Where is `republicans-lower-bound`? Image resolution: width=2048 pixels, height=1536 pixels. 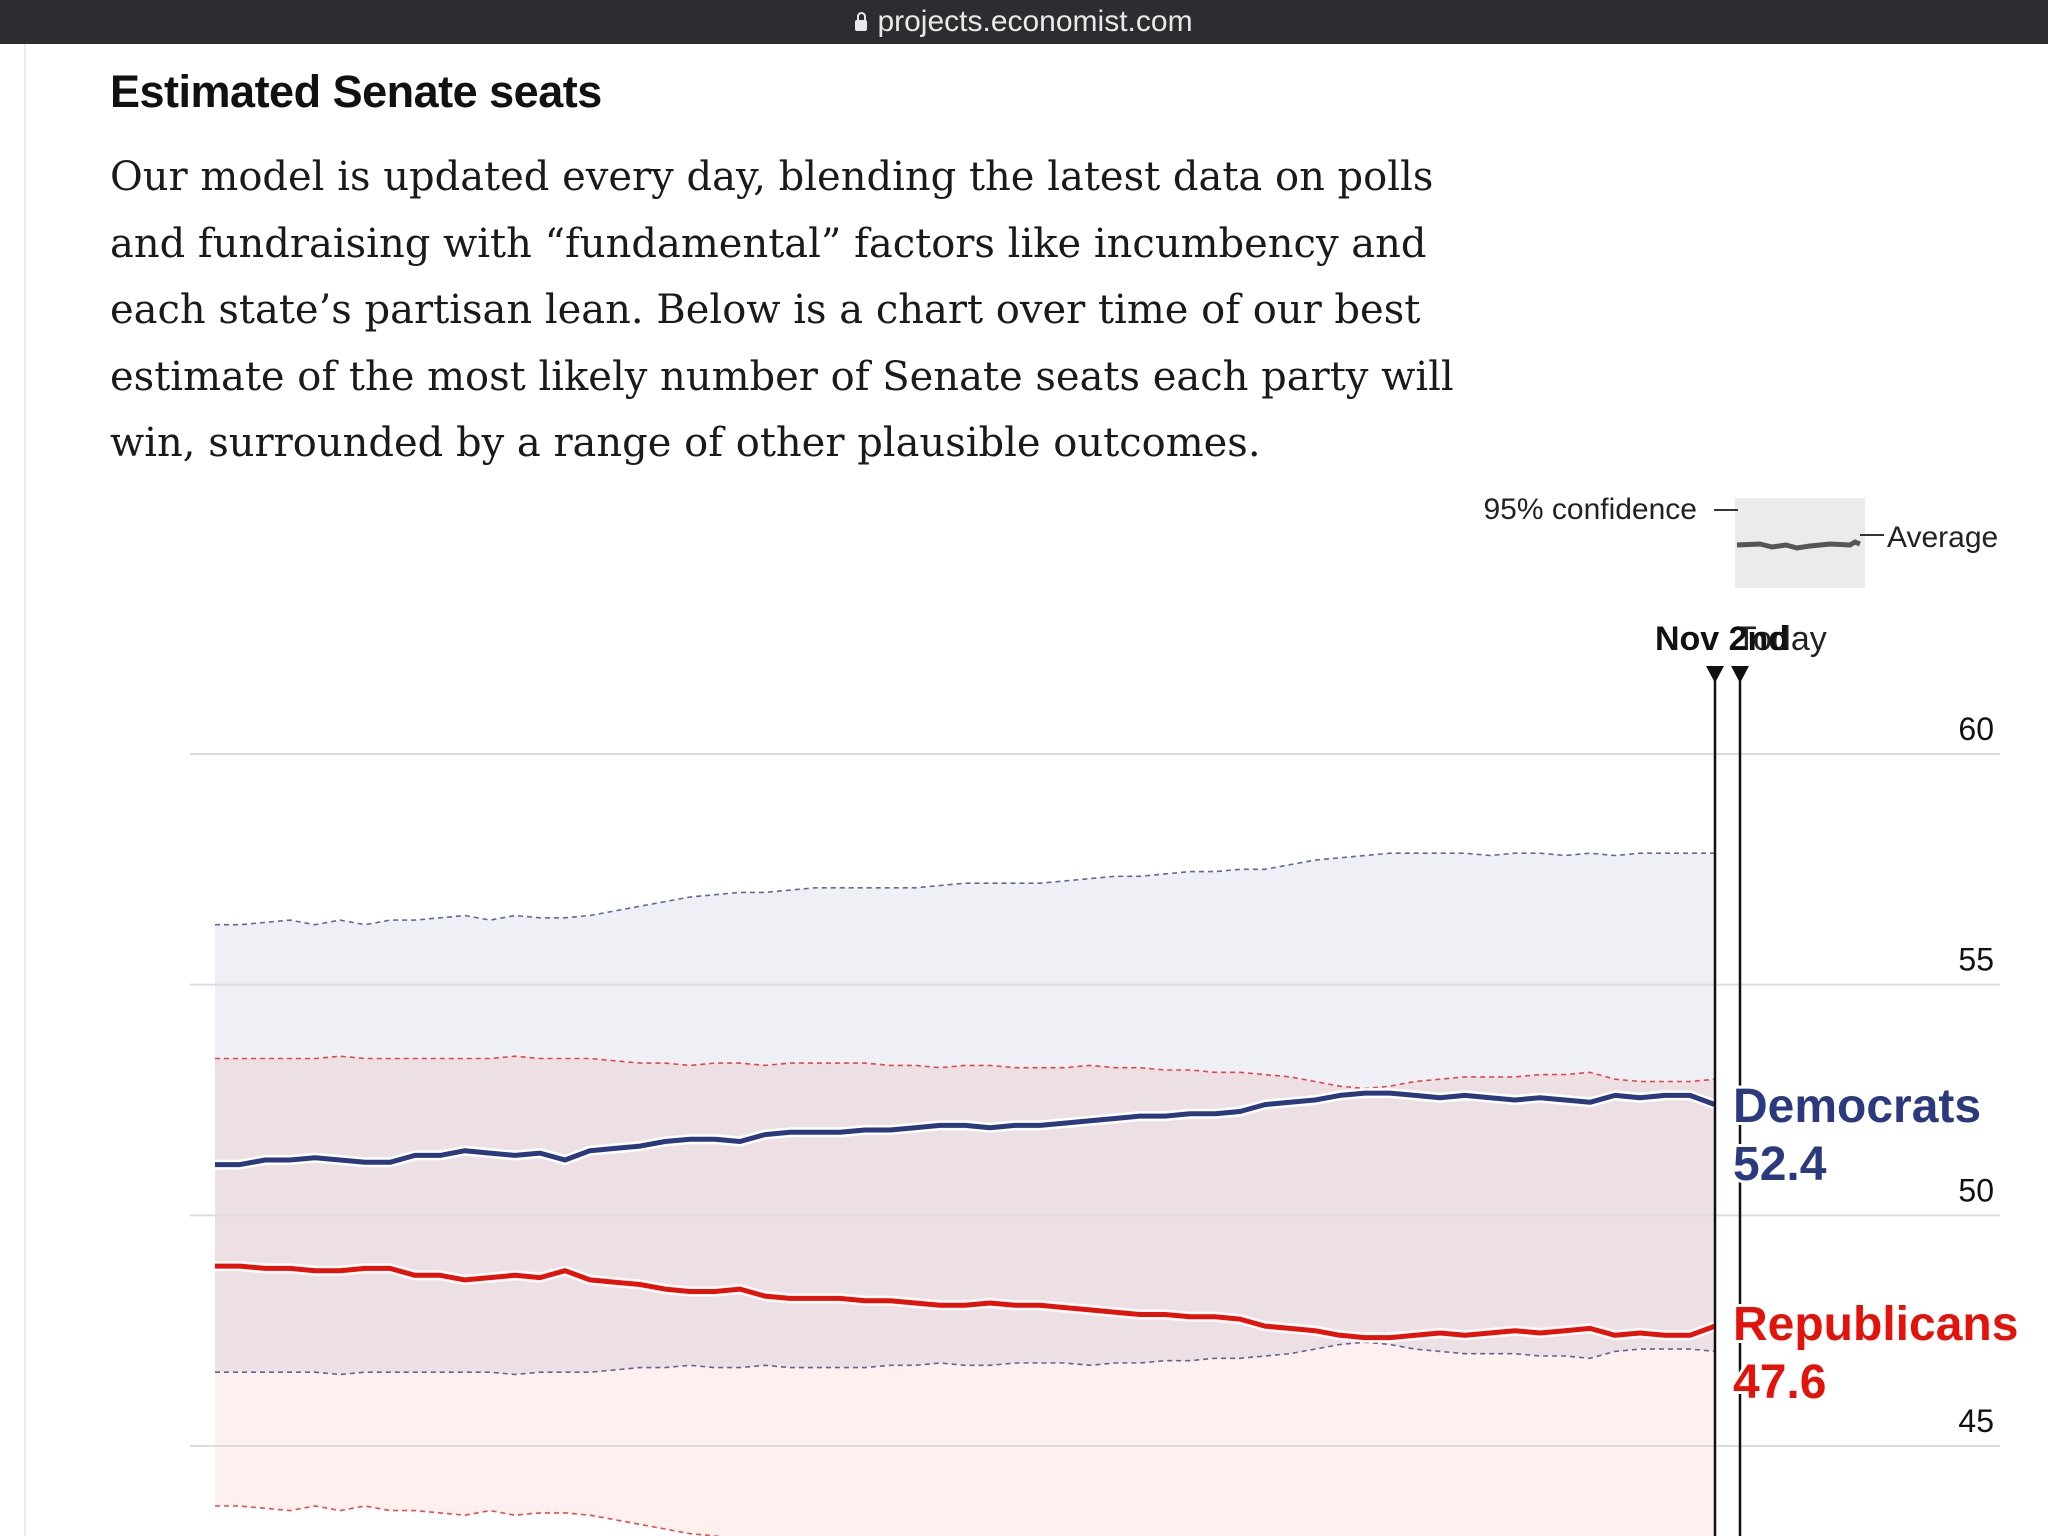
republicans-lower-bound is located at coordinates (469, 1520).